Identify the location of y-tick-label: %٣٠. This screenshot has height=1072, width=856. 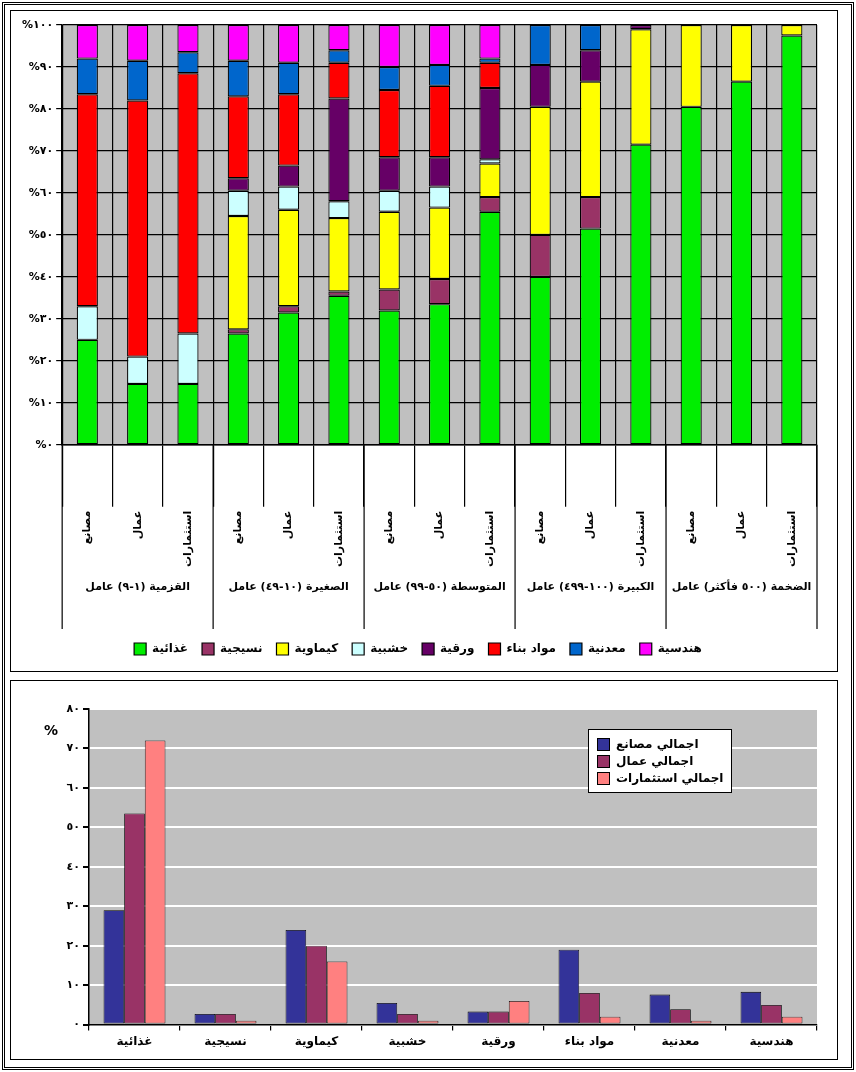
(41, 318).